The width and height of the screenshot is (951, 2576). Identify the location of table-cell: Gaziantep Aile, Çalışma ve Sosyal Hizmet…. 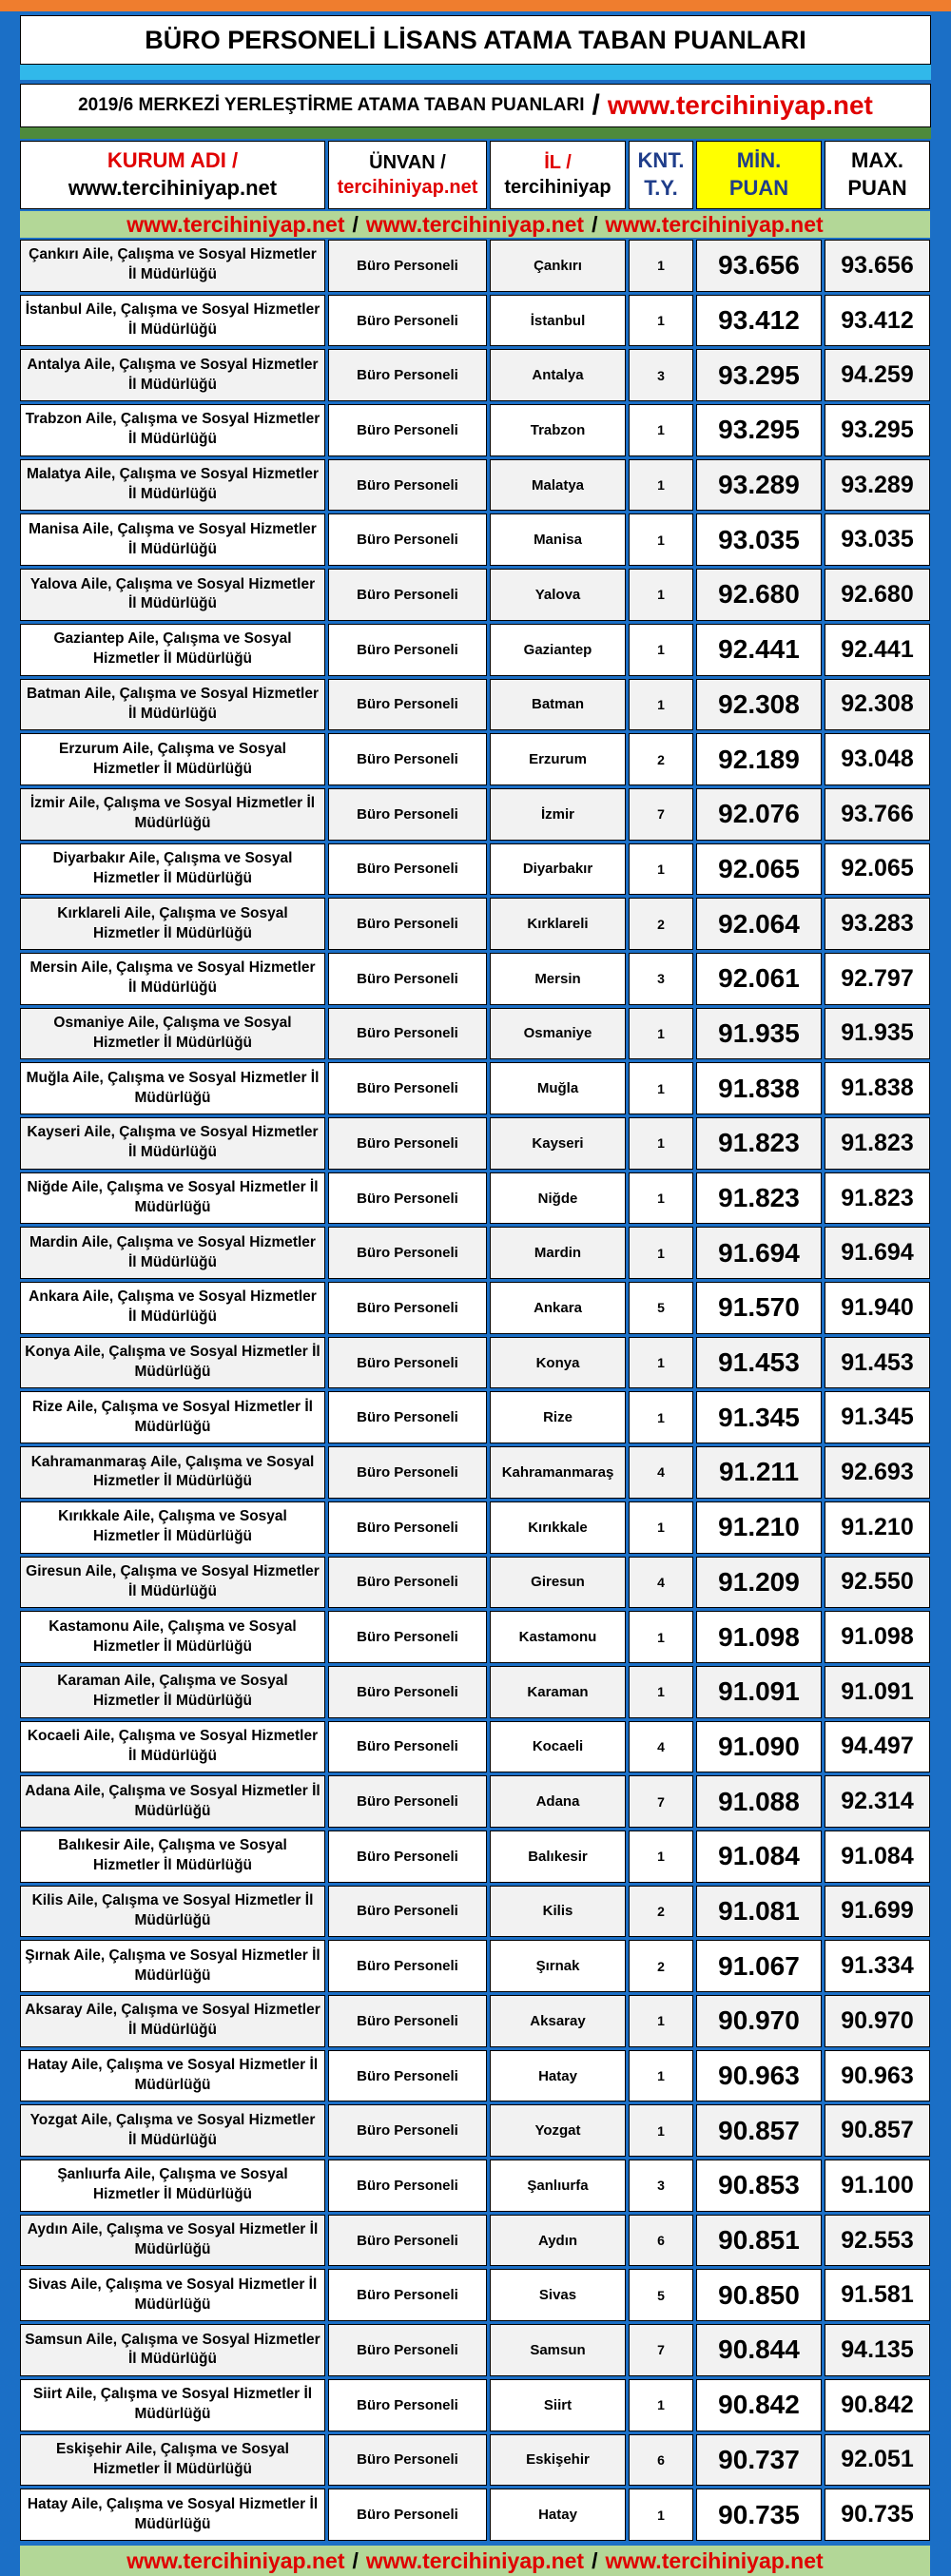
(172, 649).